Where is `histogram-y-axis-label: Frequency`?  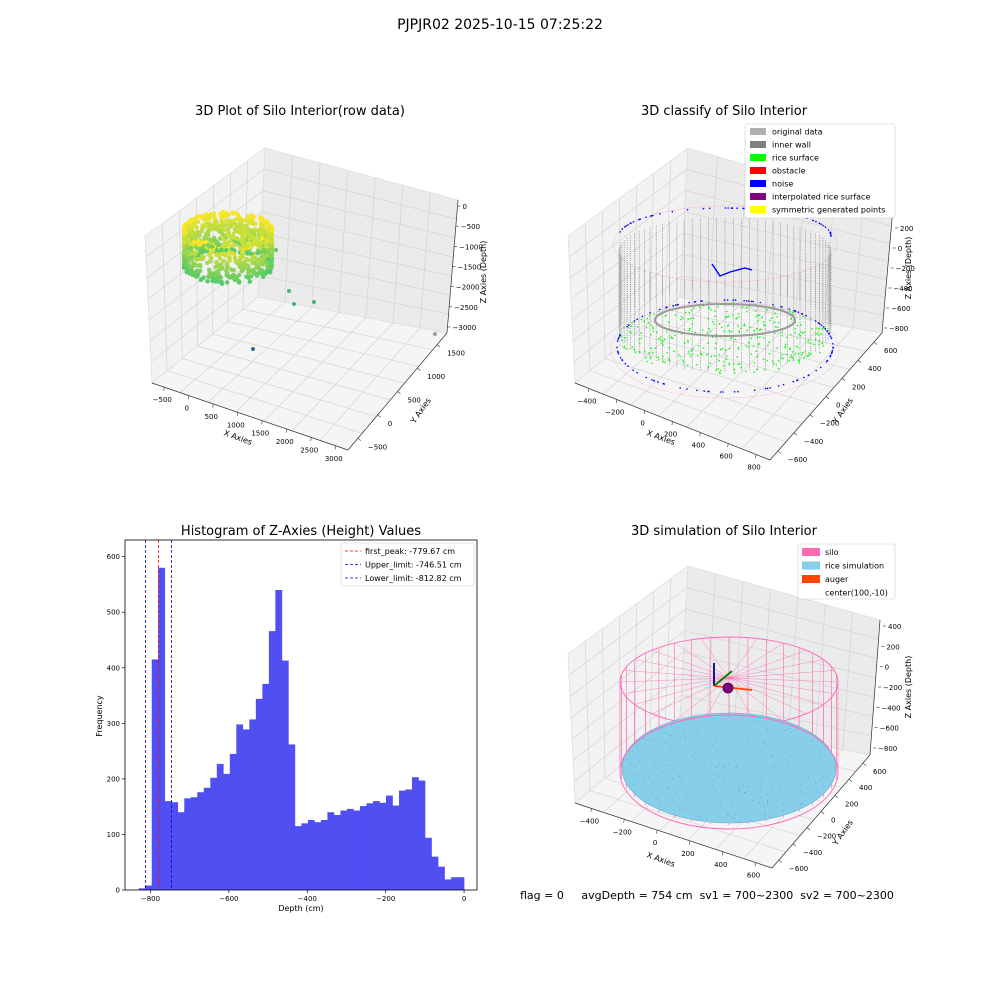 histogram-y-axis-label: Frequency is located at coordinates (99, 716).